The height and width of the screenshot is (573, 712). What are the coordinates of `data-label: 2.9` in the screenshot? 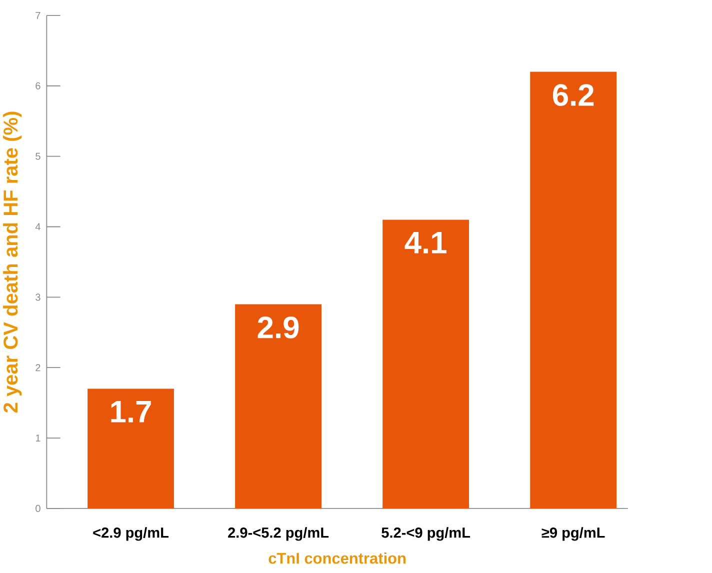 It's located at (278, 327).